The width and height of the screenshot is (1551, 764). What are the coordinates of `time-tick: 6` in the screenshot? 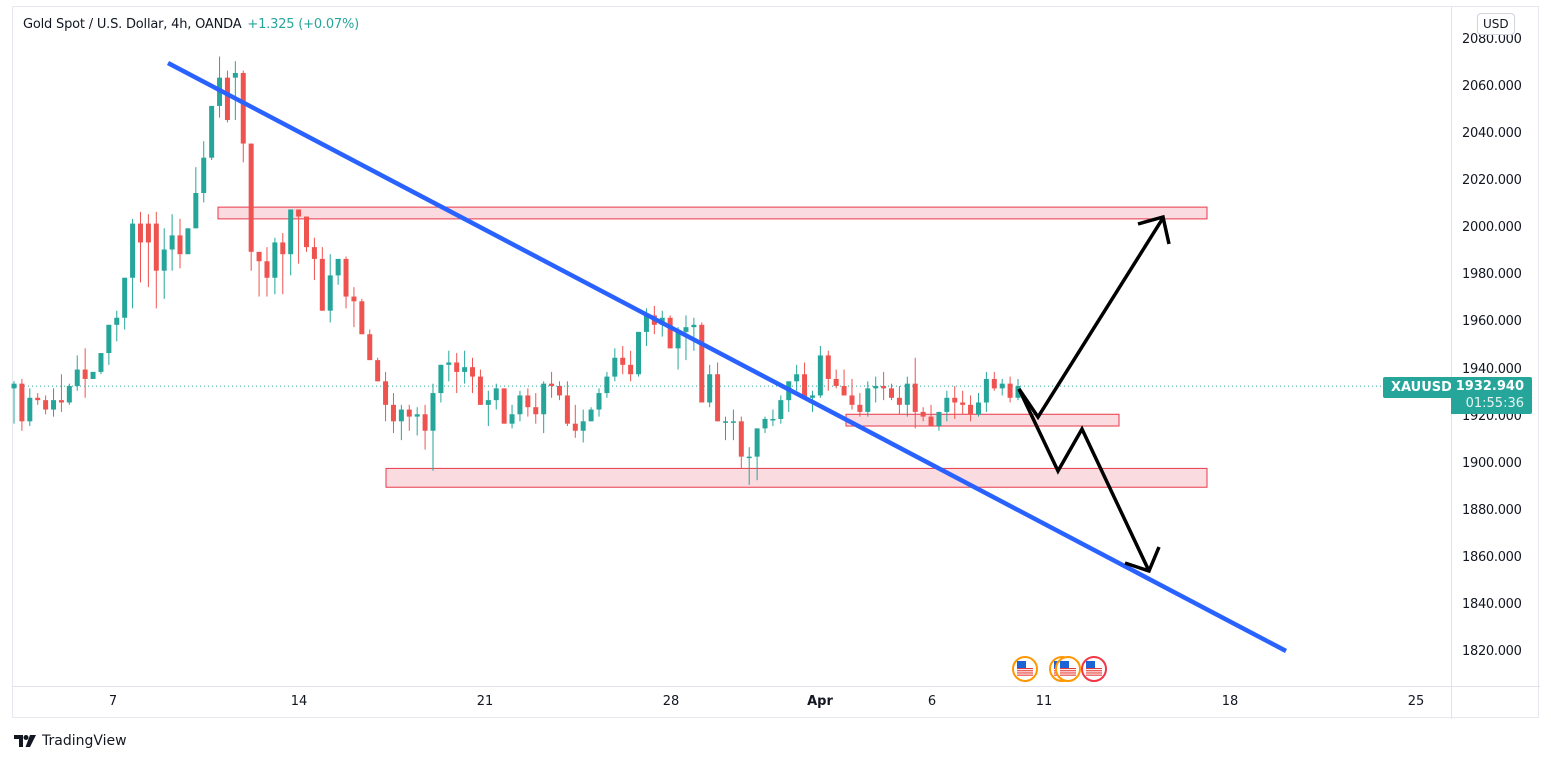 It's located at (932, 701).